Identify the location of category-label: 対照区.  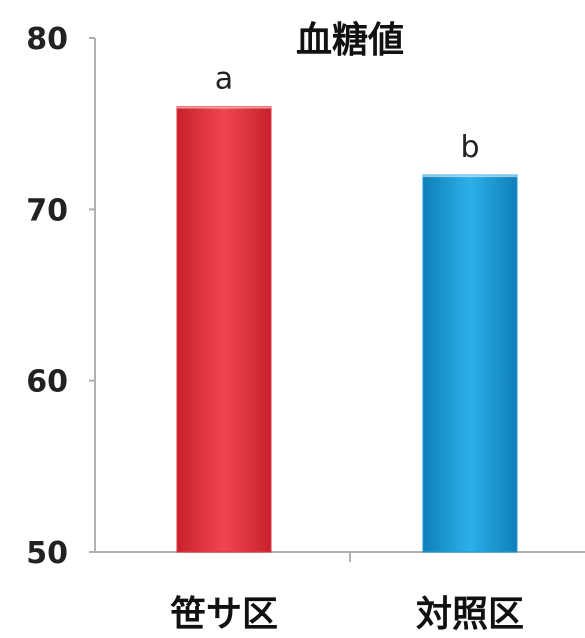
(470, 614).